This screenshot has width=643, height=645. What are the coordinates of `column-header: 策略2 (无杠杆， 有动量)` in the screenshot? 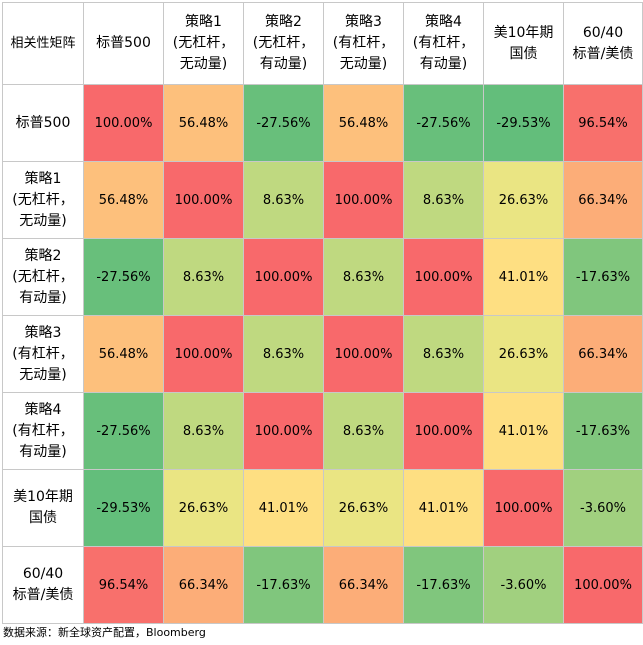 It's located at (283, 43).